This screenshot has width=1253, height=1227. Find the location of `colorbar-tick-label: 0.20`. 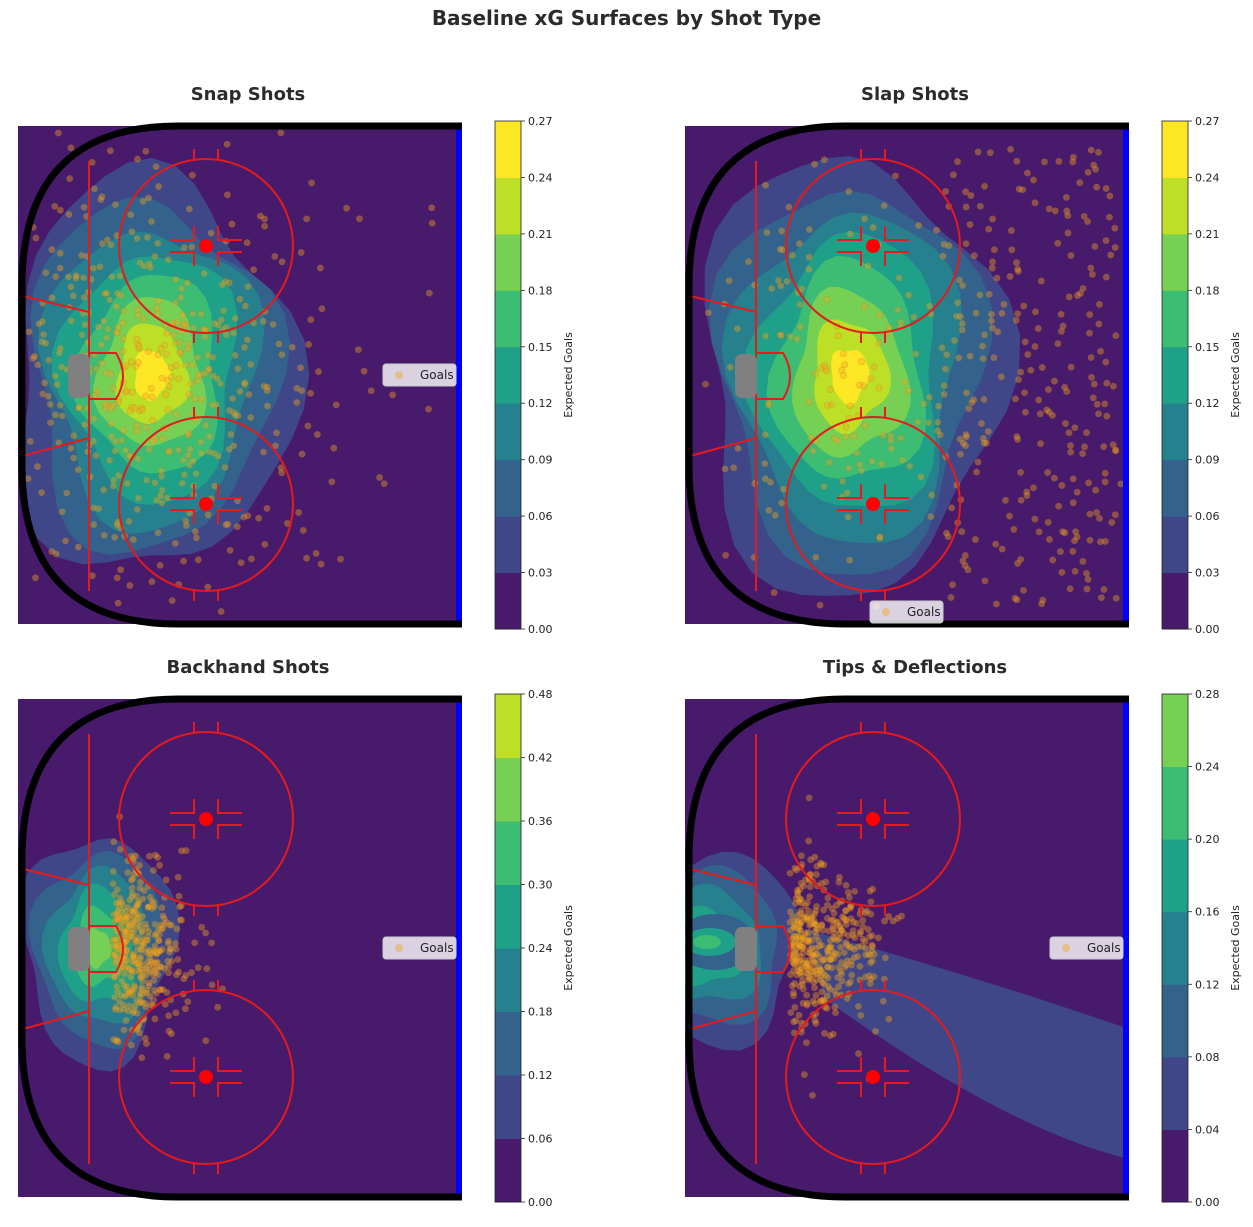

colorbar-tick-label: 0.20 is located at coordinates (1207, 839).